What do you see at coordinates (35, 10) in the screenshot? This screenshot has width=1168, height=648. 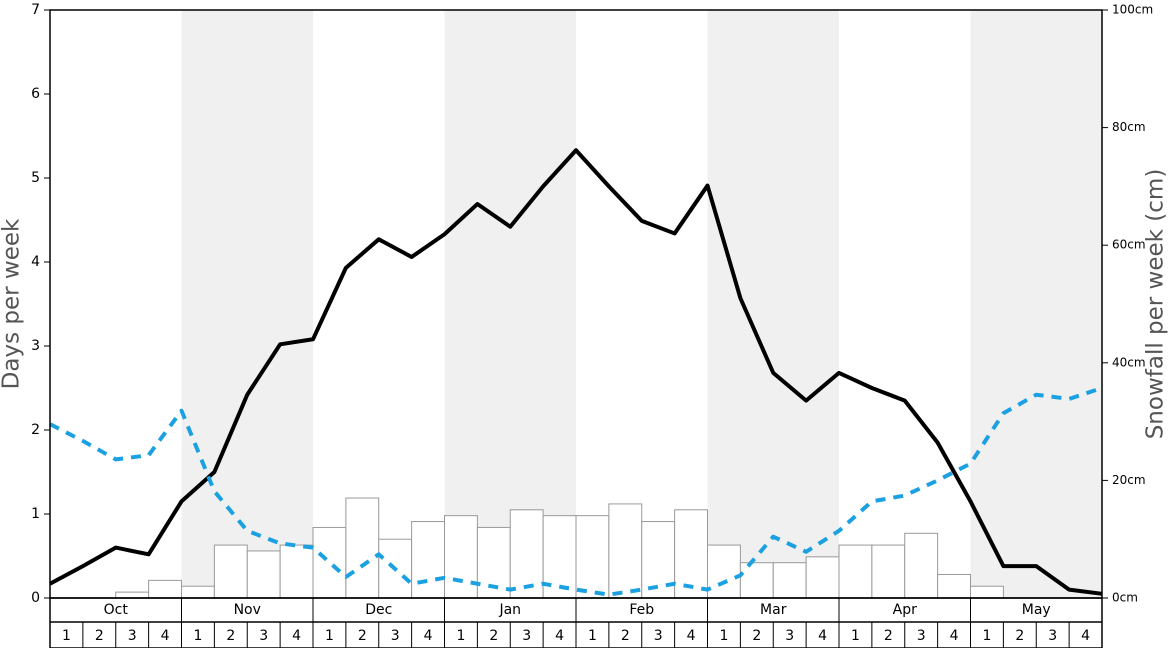 I see `y-tick-label: 7` at bounding box center [35, 10].